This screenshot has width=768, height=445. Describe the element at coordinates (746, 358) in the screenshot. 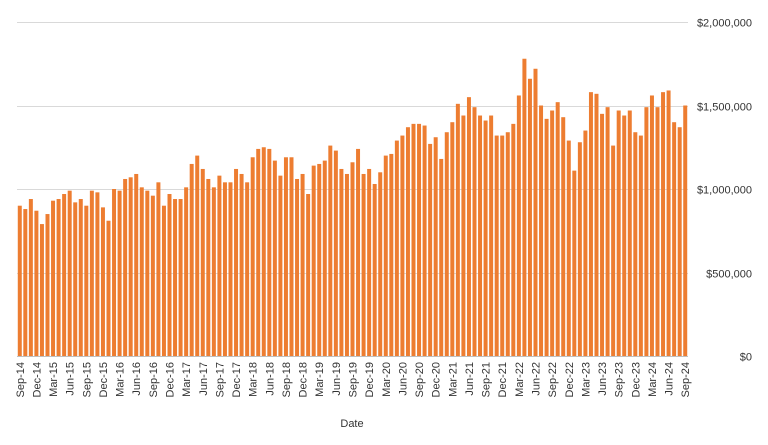

I see `y-tick-label: $0` at that location.